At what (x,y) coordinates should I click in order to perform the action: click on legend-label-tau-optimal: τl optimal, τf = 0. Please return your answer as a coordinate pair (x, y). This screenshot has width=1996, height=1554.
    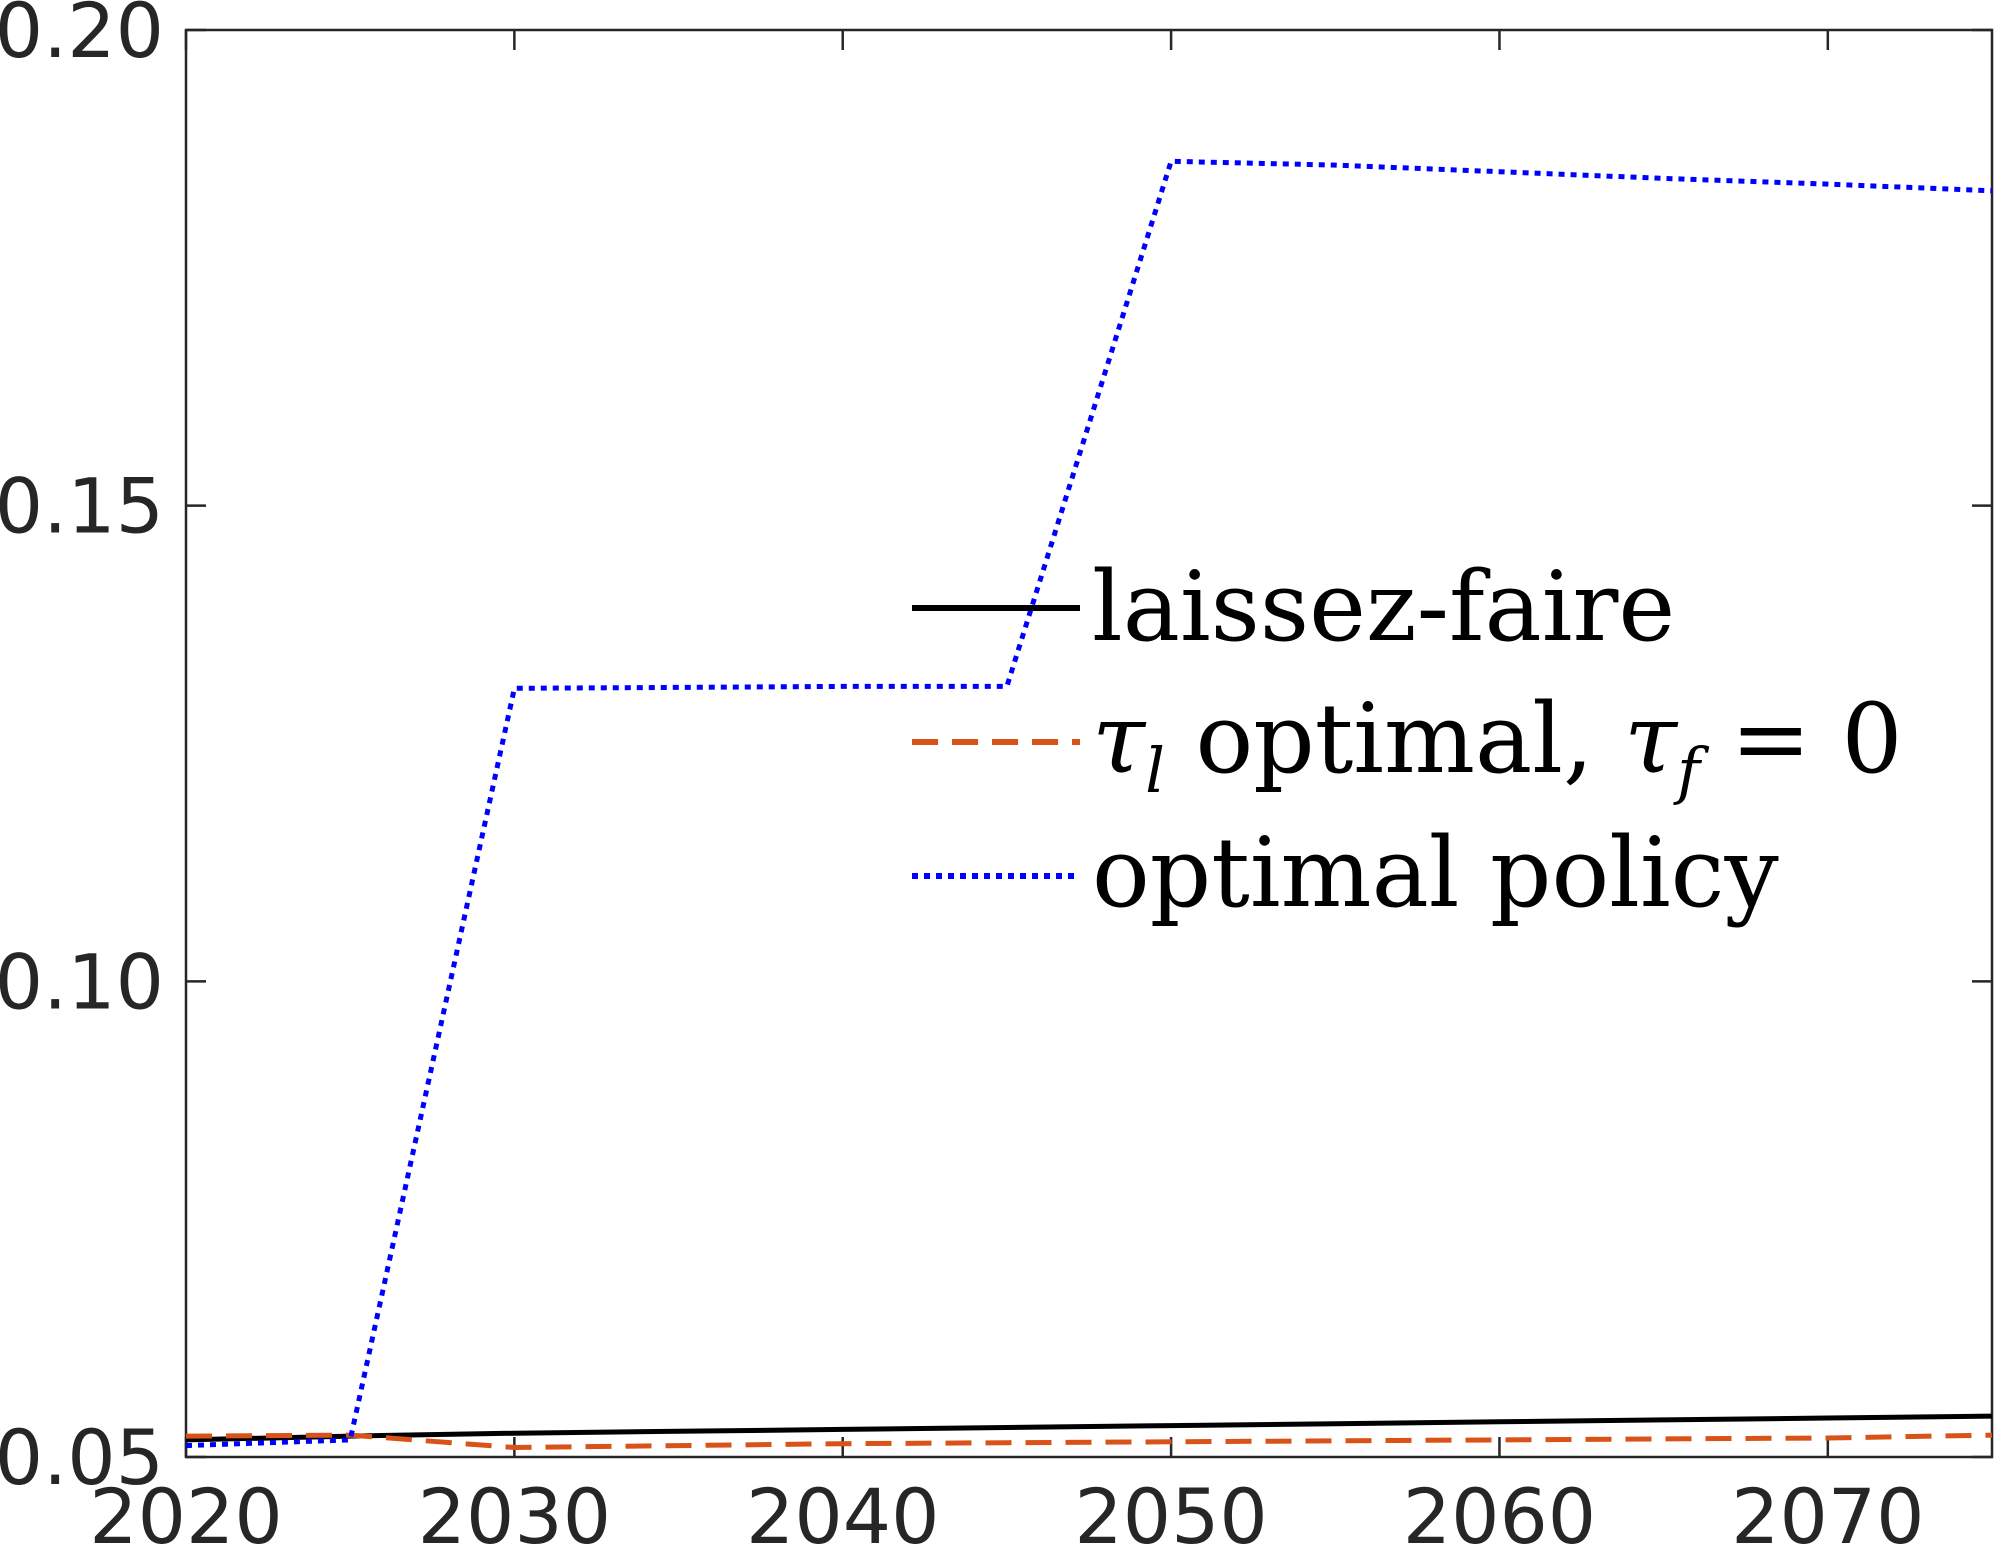
    Looking at the image, I should click on (1497, 745).